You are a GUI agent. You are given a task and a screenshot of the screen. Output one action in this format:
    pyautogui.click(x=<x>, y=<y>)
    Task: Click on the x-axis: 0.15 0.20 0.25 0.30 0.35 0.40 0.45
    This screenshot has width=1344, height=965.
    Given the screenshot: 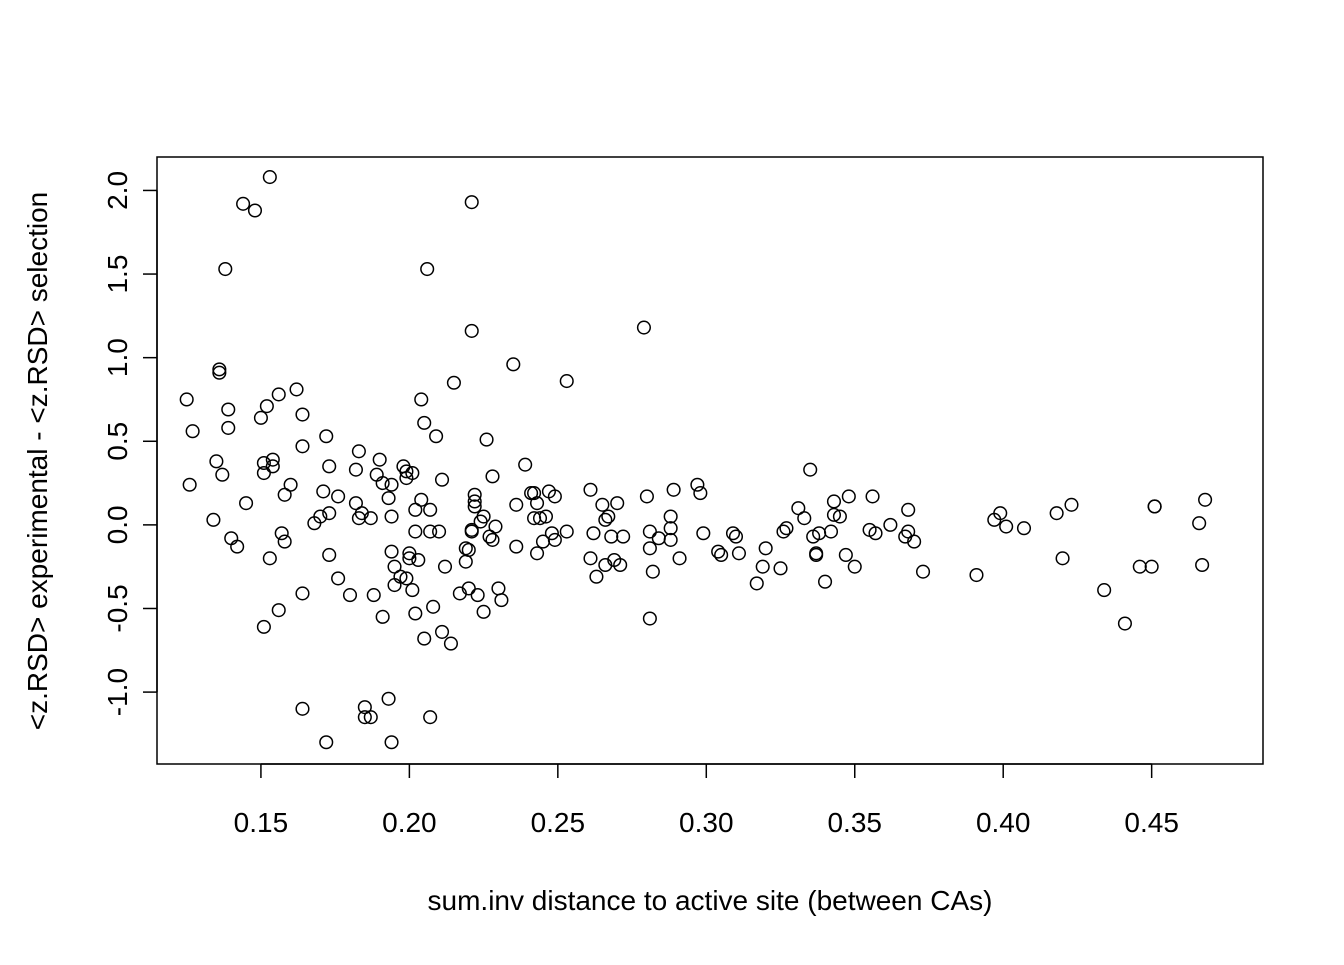 What is the action you would take?
    pyautogui.click(x=706, y=800)
    